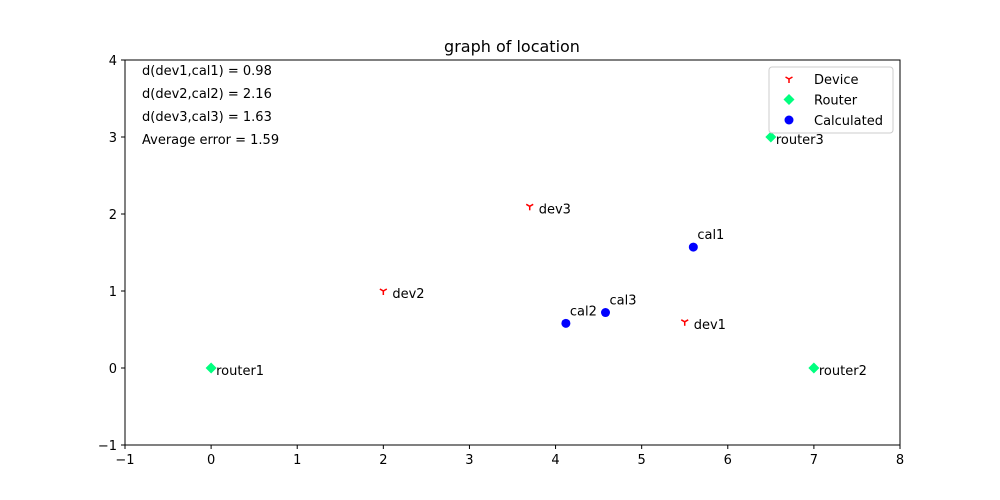 Image resolution: width=1000 pixels, height=500 pixels. What do you see at coordinates (240, 371) in the screenshot?
I see `point-label-router1: router1` at bounding box center [240, 371].